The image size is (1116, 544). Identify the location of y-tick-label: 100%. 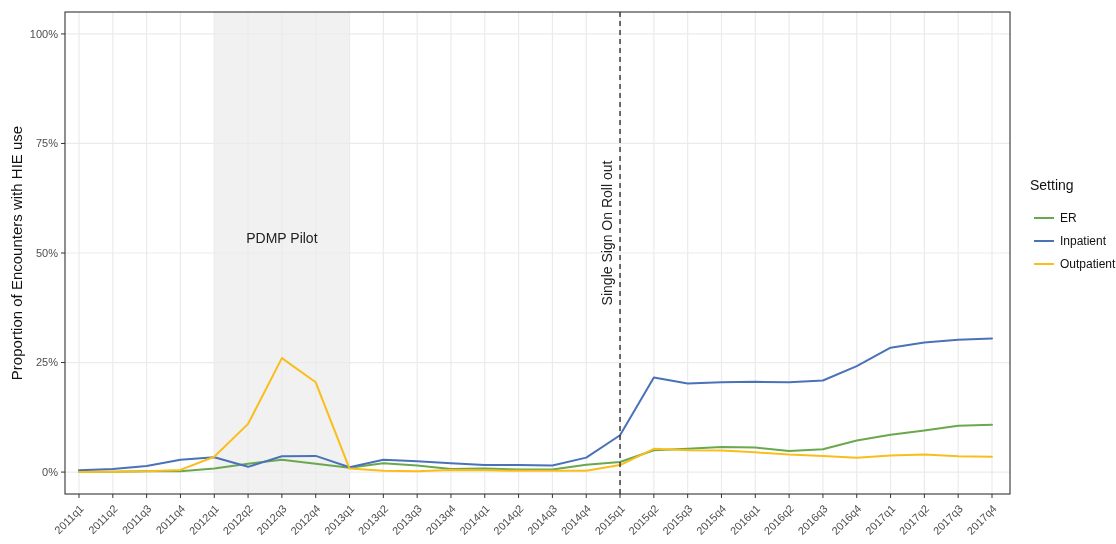
(44, 33).